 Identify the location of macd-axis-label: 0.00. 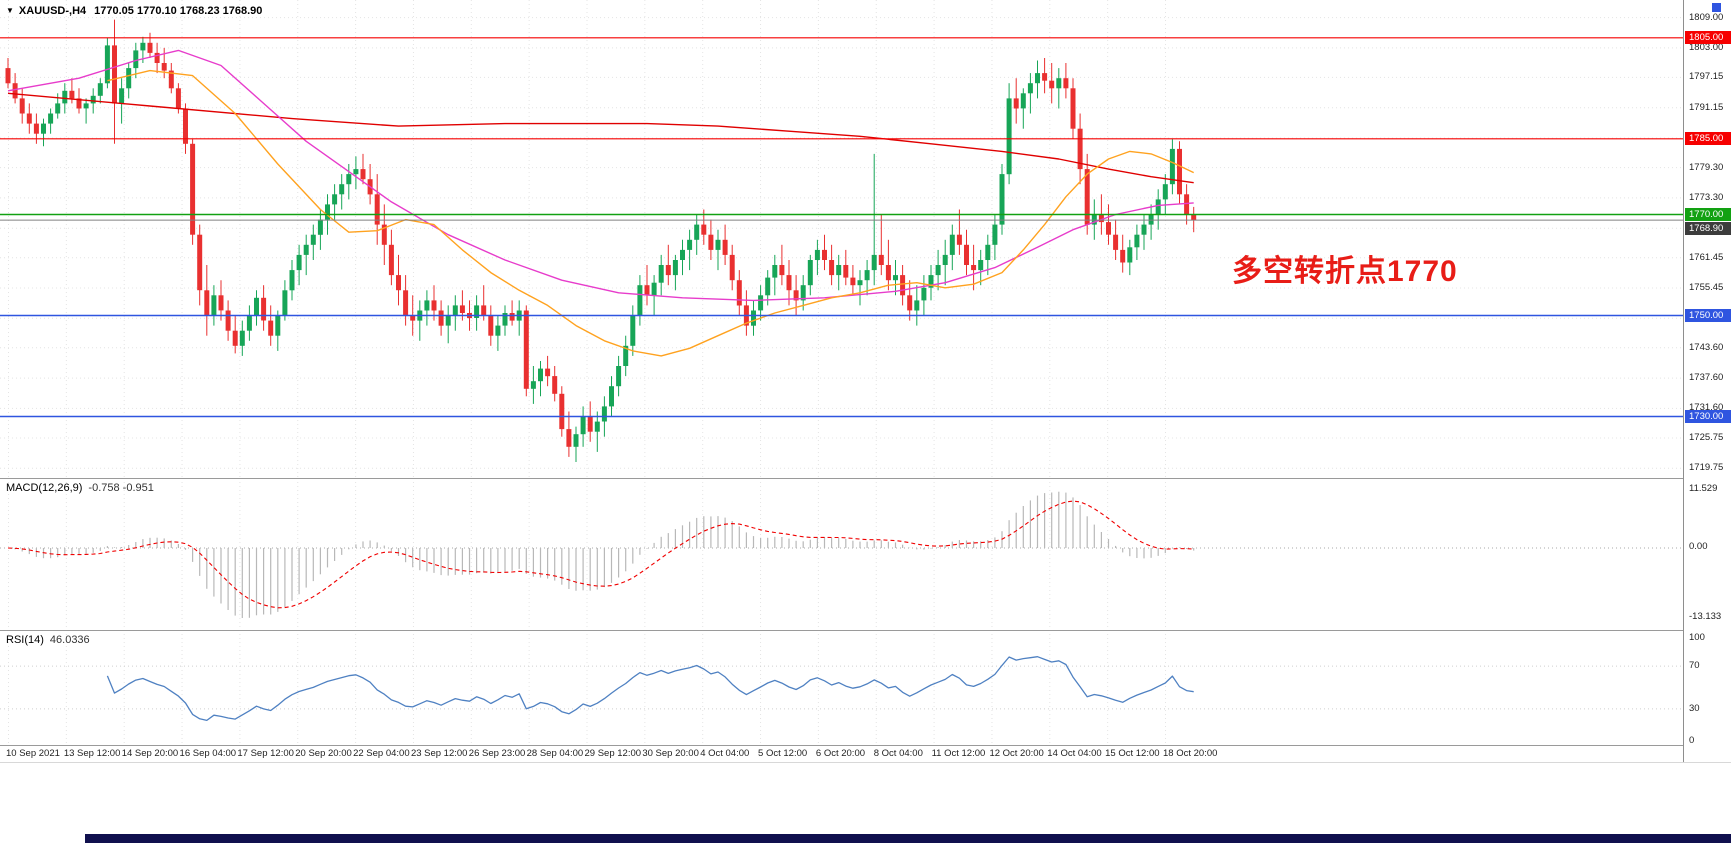
(1698, 546).